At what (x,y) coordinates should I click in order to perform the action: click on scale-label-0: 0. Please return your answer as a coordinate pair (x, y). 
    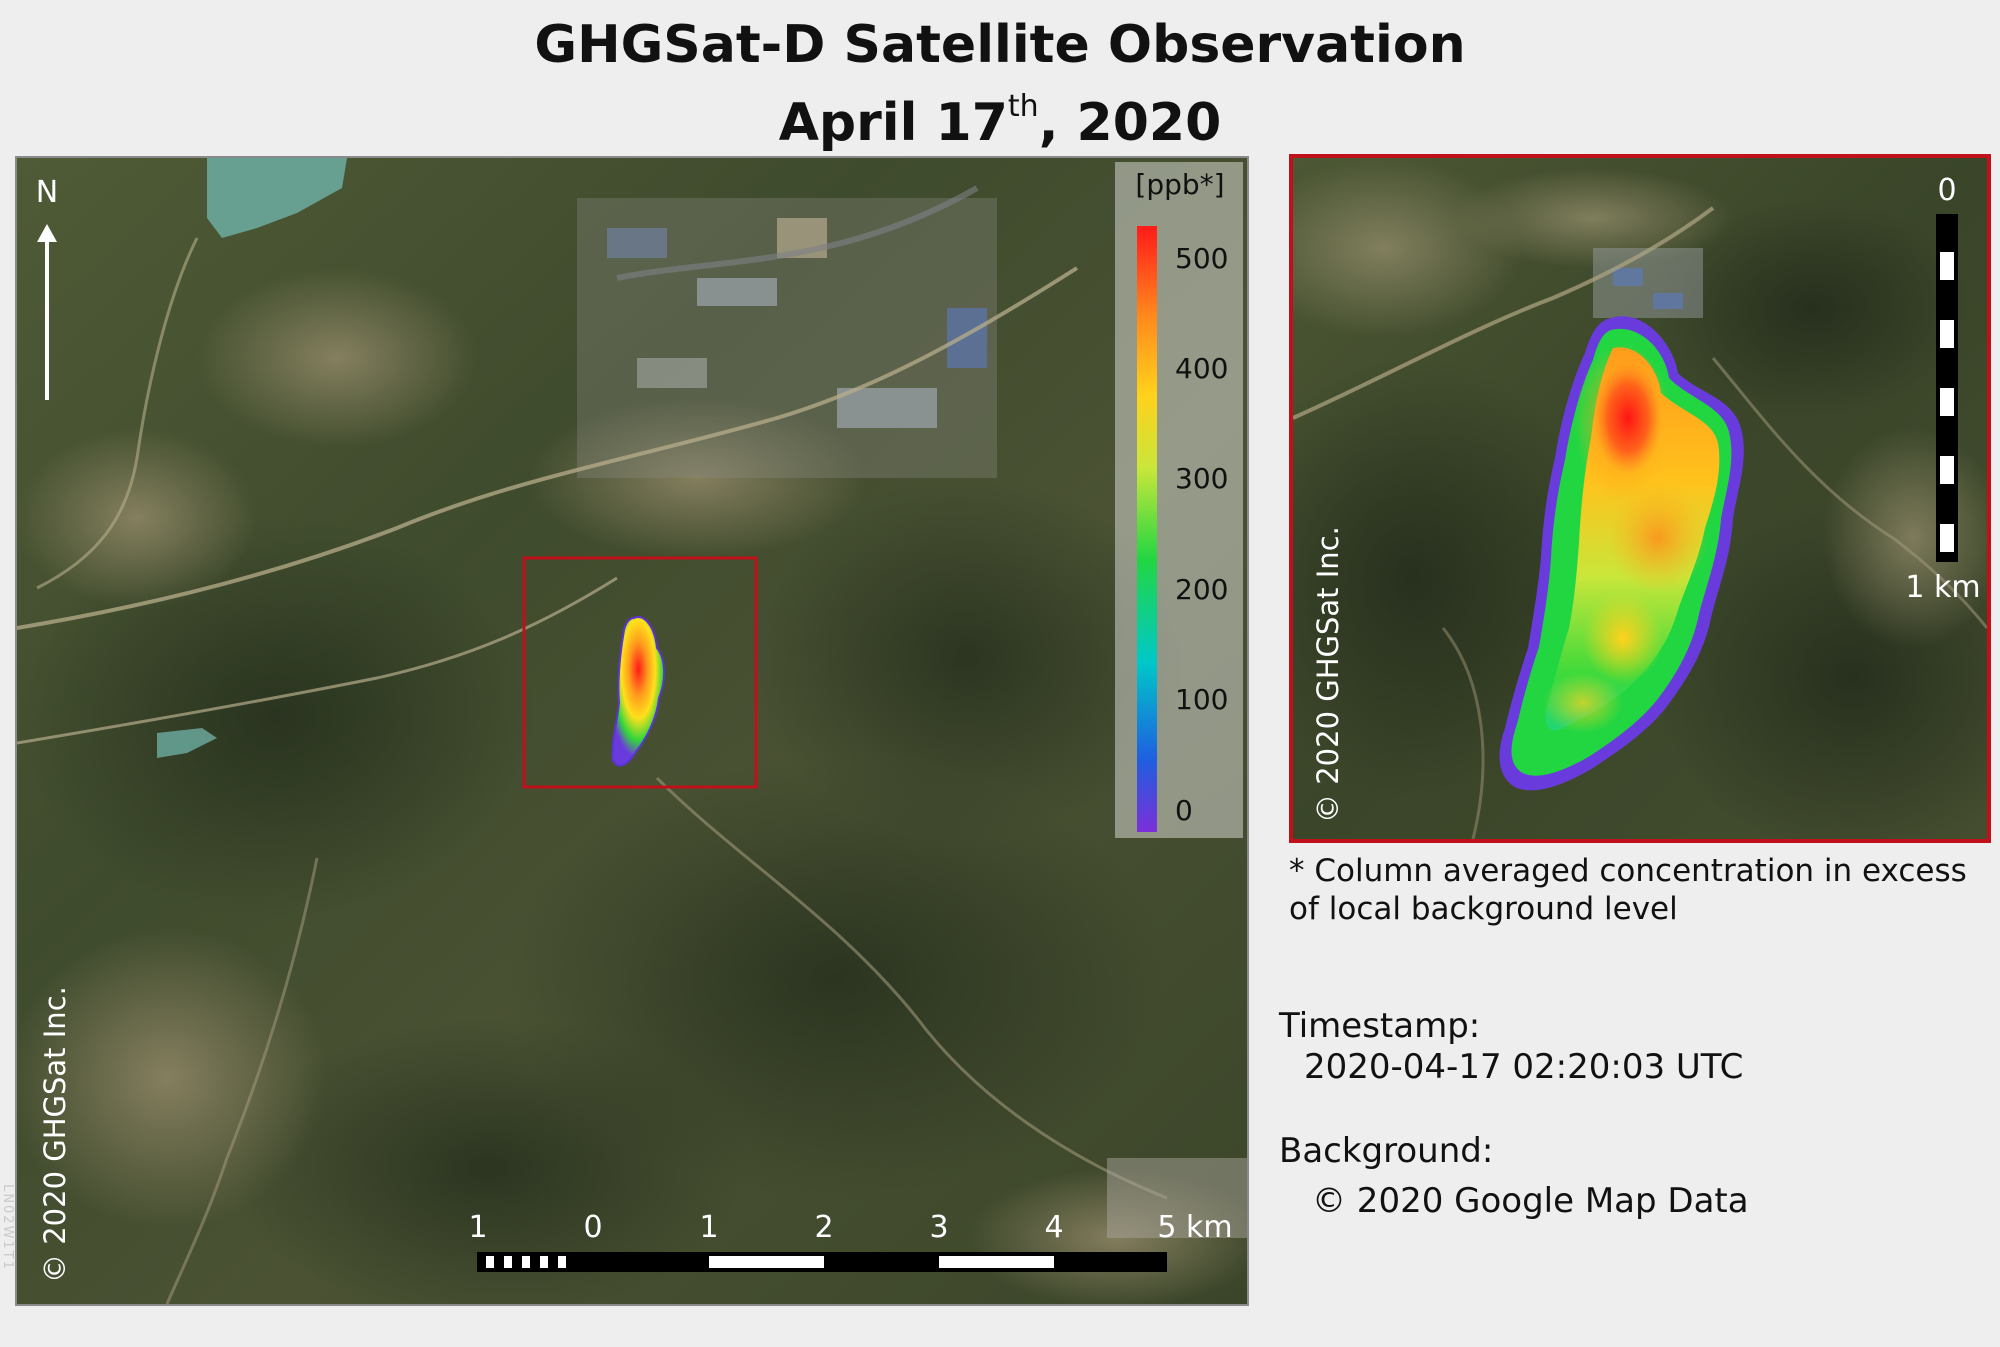
    Looking at the image, I should click on (592, 1227).